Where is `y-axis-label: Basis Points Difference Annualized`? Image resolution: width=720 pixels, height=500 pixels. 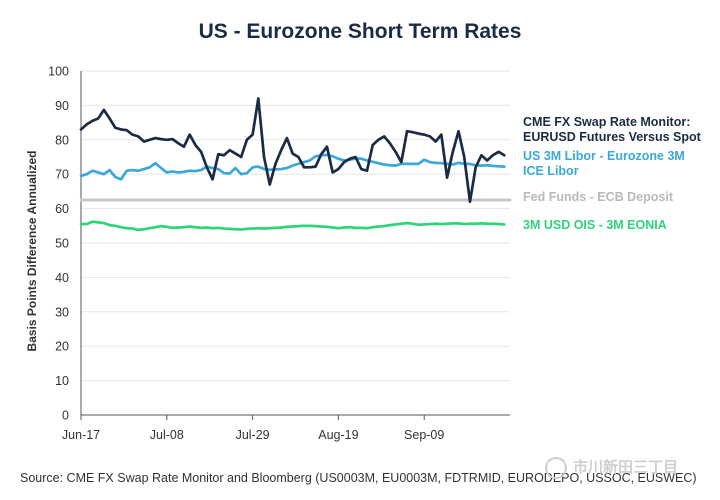 y-axis-label: Basis Points Difference Annualized is located at coordinates (32, 251).